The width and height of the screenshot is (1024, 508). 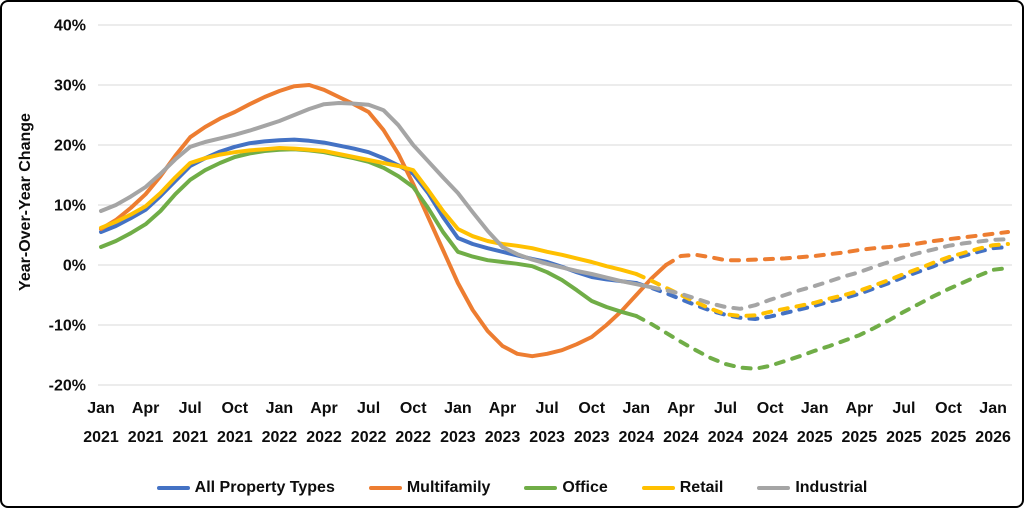 I want to click on legend-item-industrial: Industrial, so click(x=812, y=488).